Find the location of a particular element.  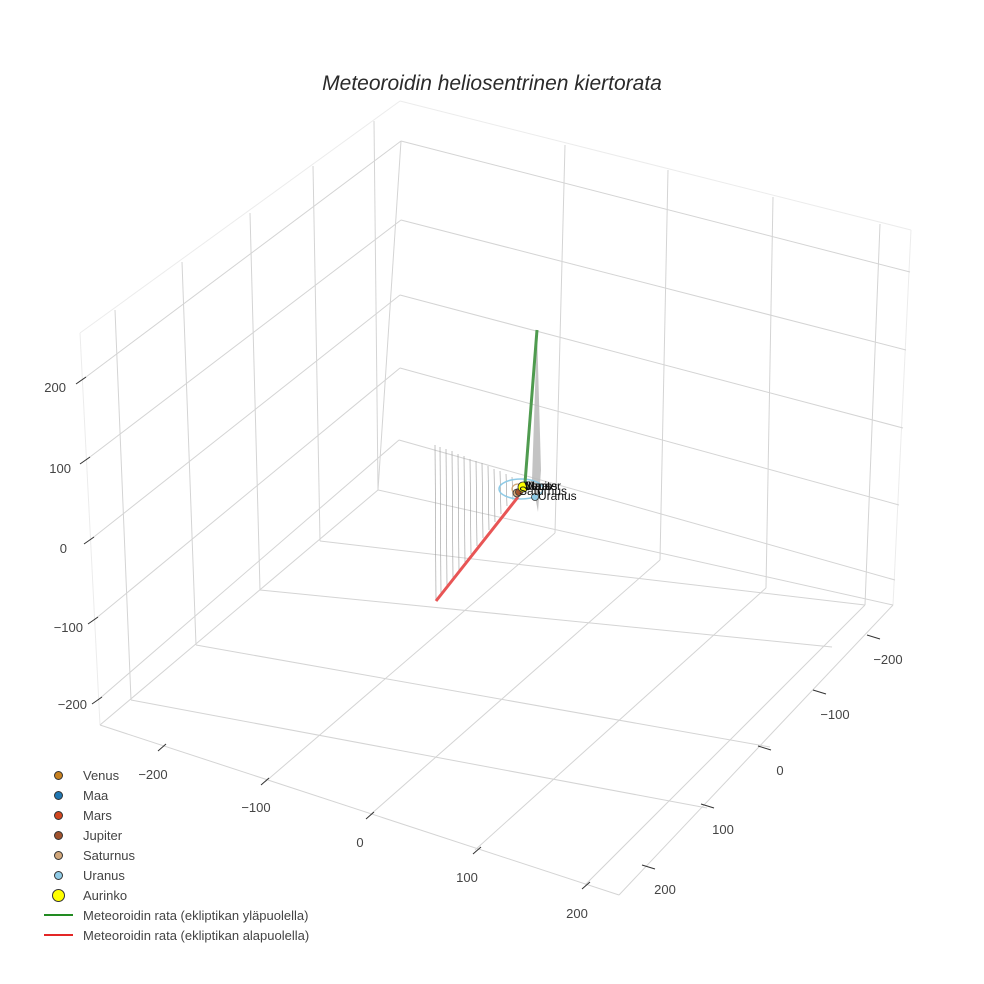

z-tick-label: −200 is located at coordinates (72, 704).